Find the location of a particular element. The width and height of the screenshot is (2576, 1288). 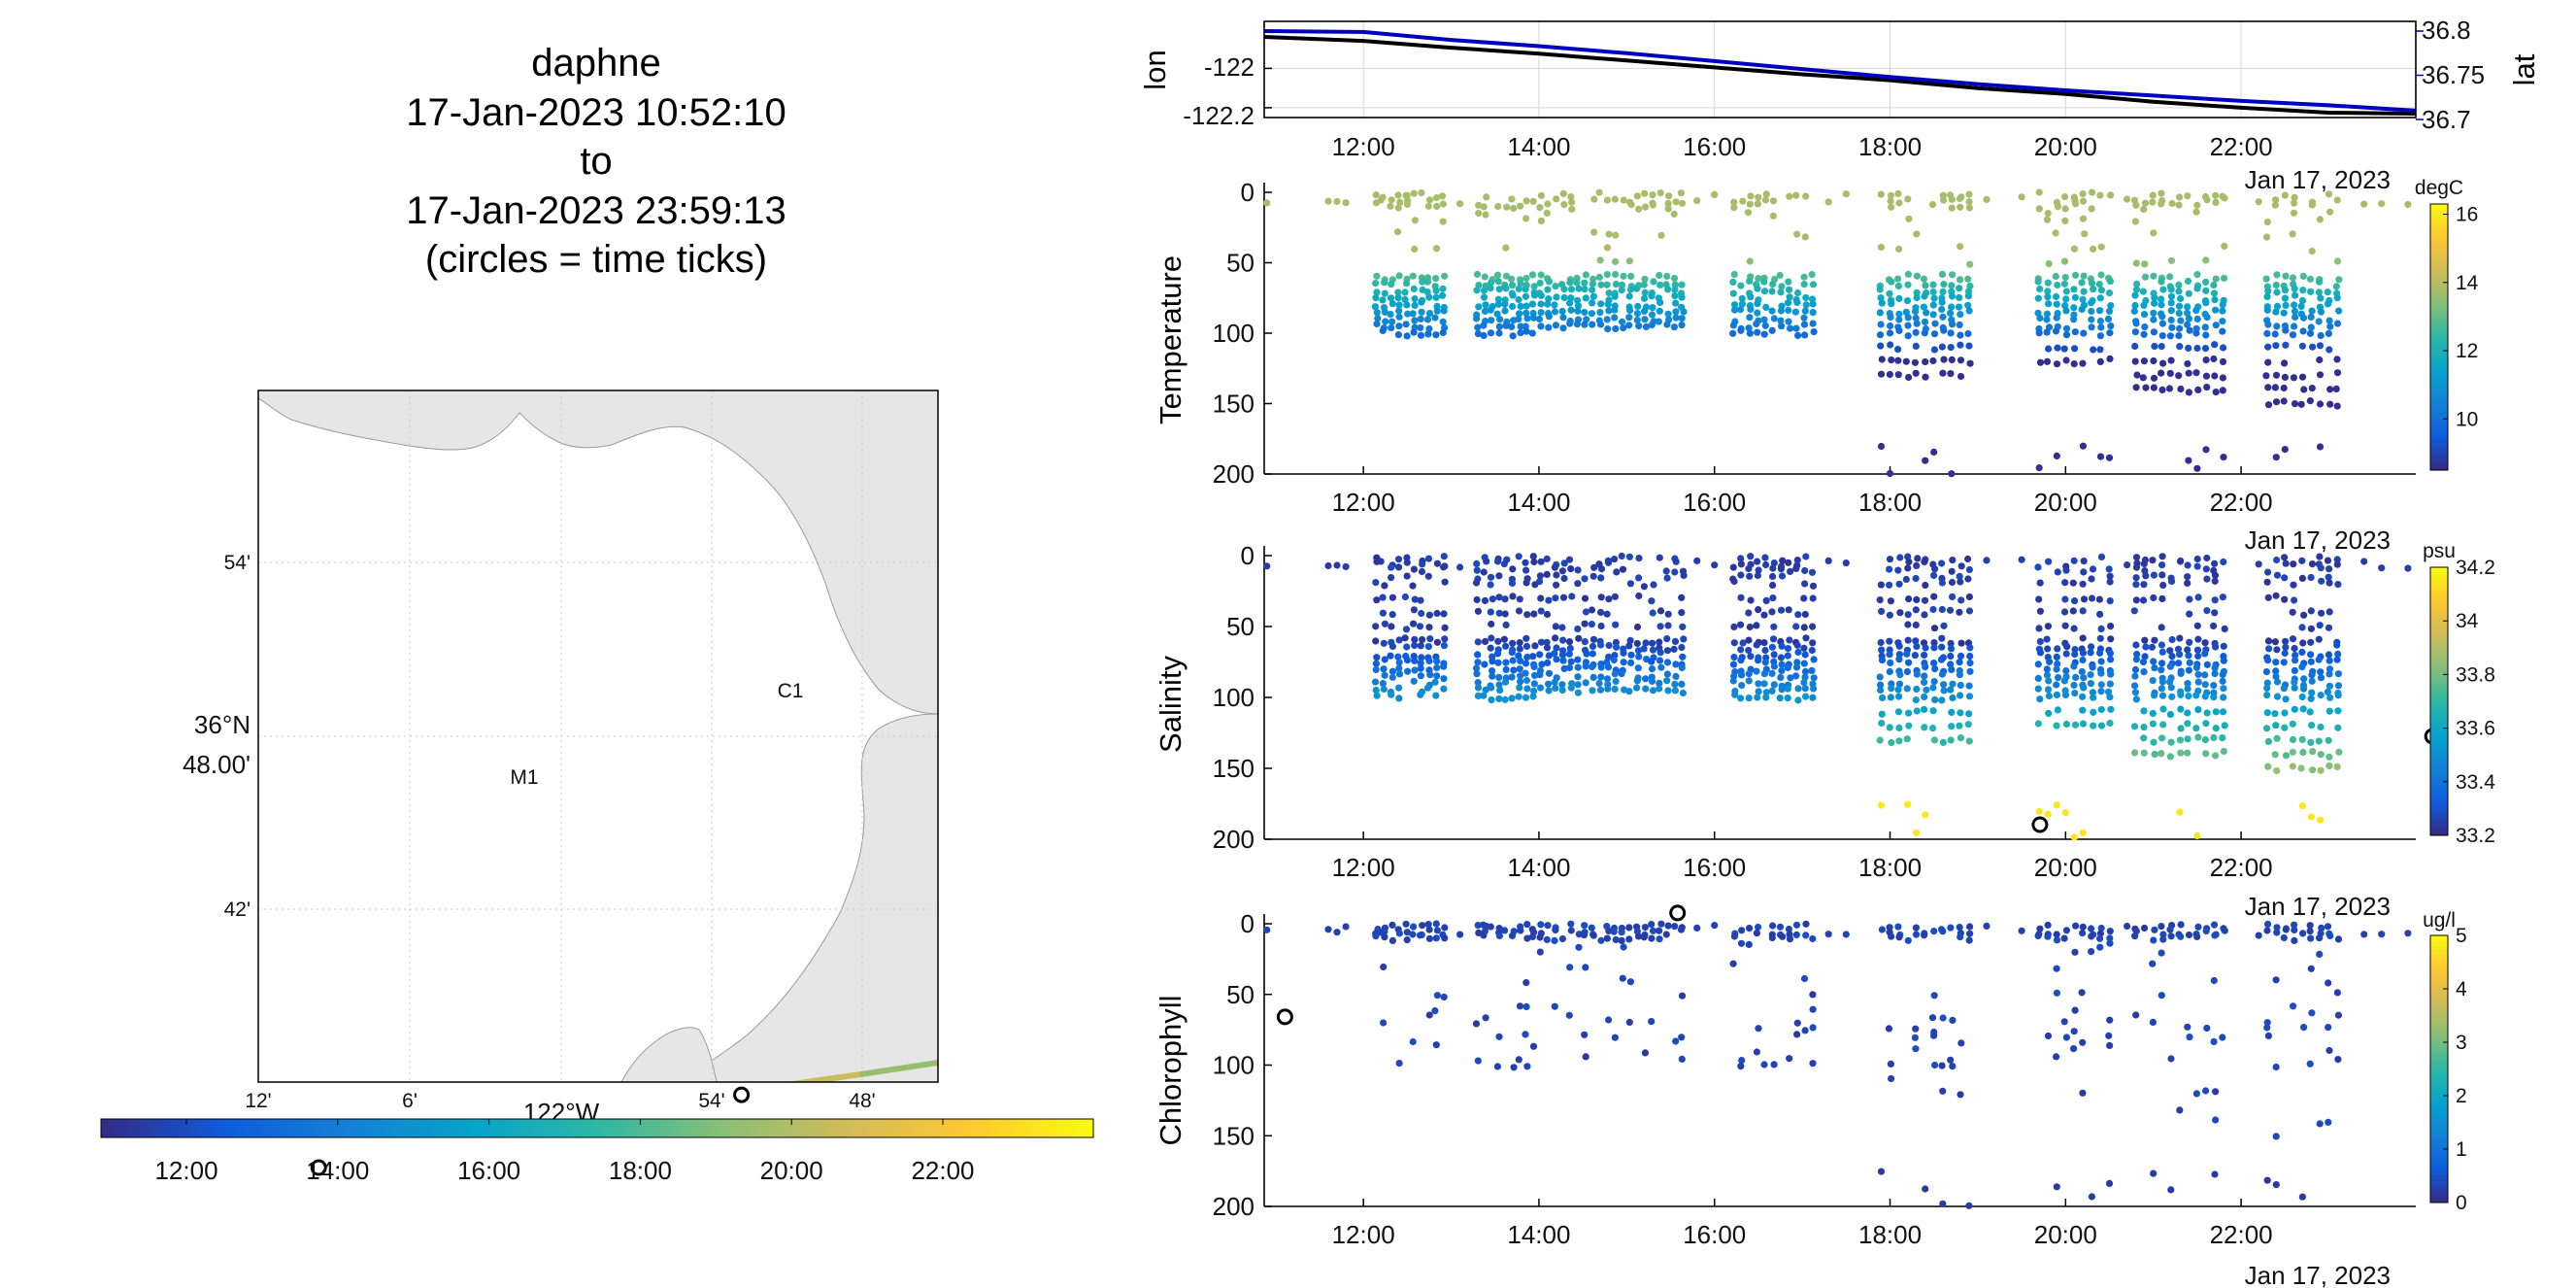

scatter-xtick-label: 14:00 is located at coordinates (1538, 867).